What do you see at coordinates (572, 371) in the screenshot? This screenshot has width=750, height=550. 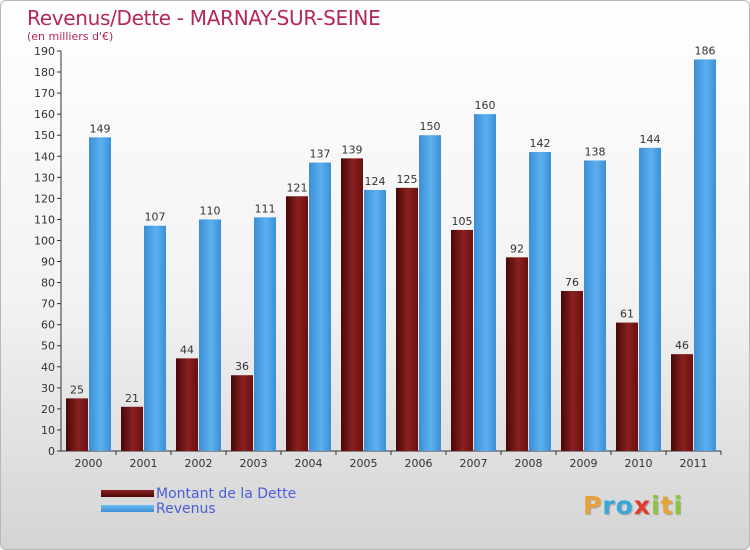 I see `bar-dette-2009` at bounding box center [572, 371].